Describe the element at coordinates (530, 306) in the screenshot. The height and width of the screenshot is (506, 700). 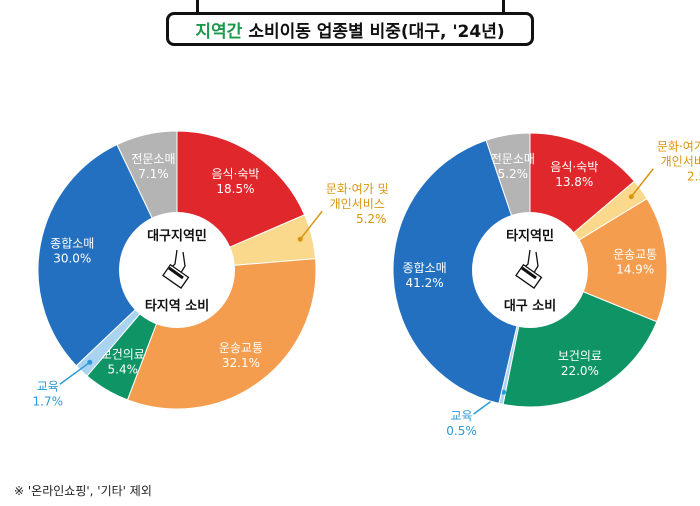
I see `center-label-bottom: 대구 소비` at that location.